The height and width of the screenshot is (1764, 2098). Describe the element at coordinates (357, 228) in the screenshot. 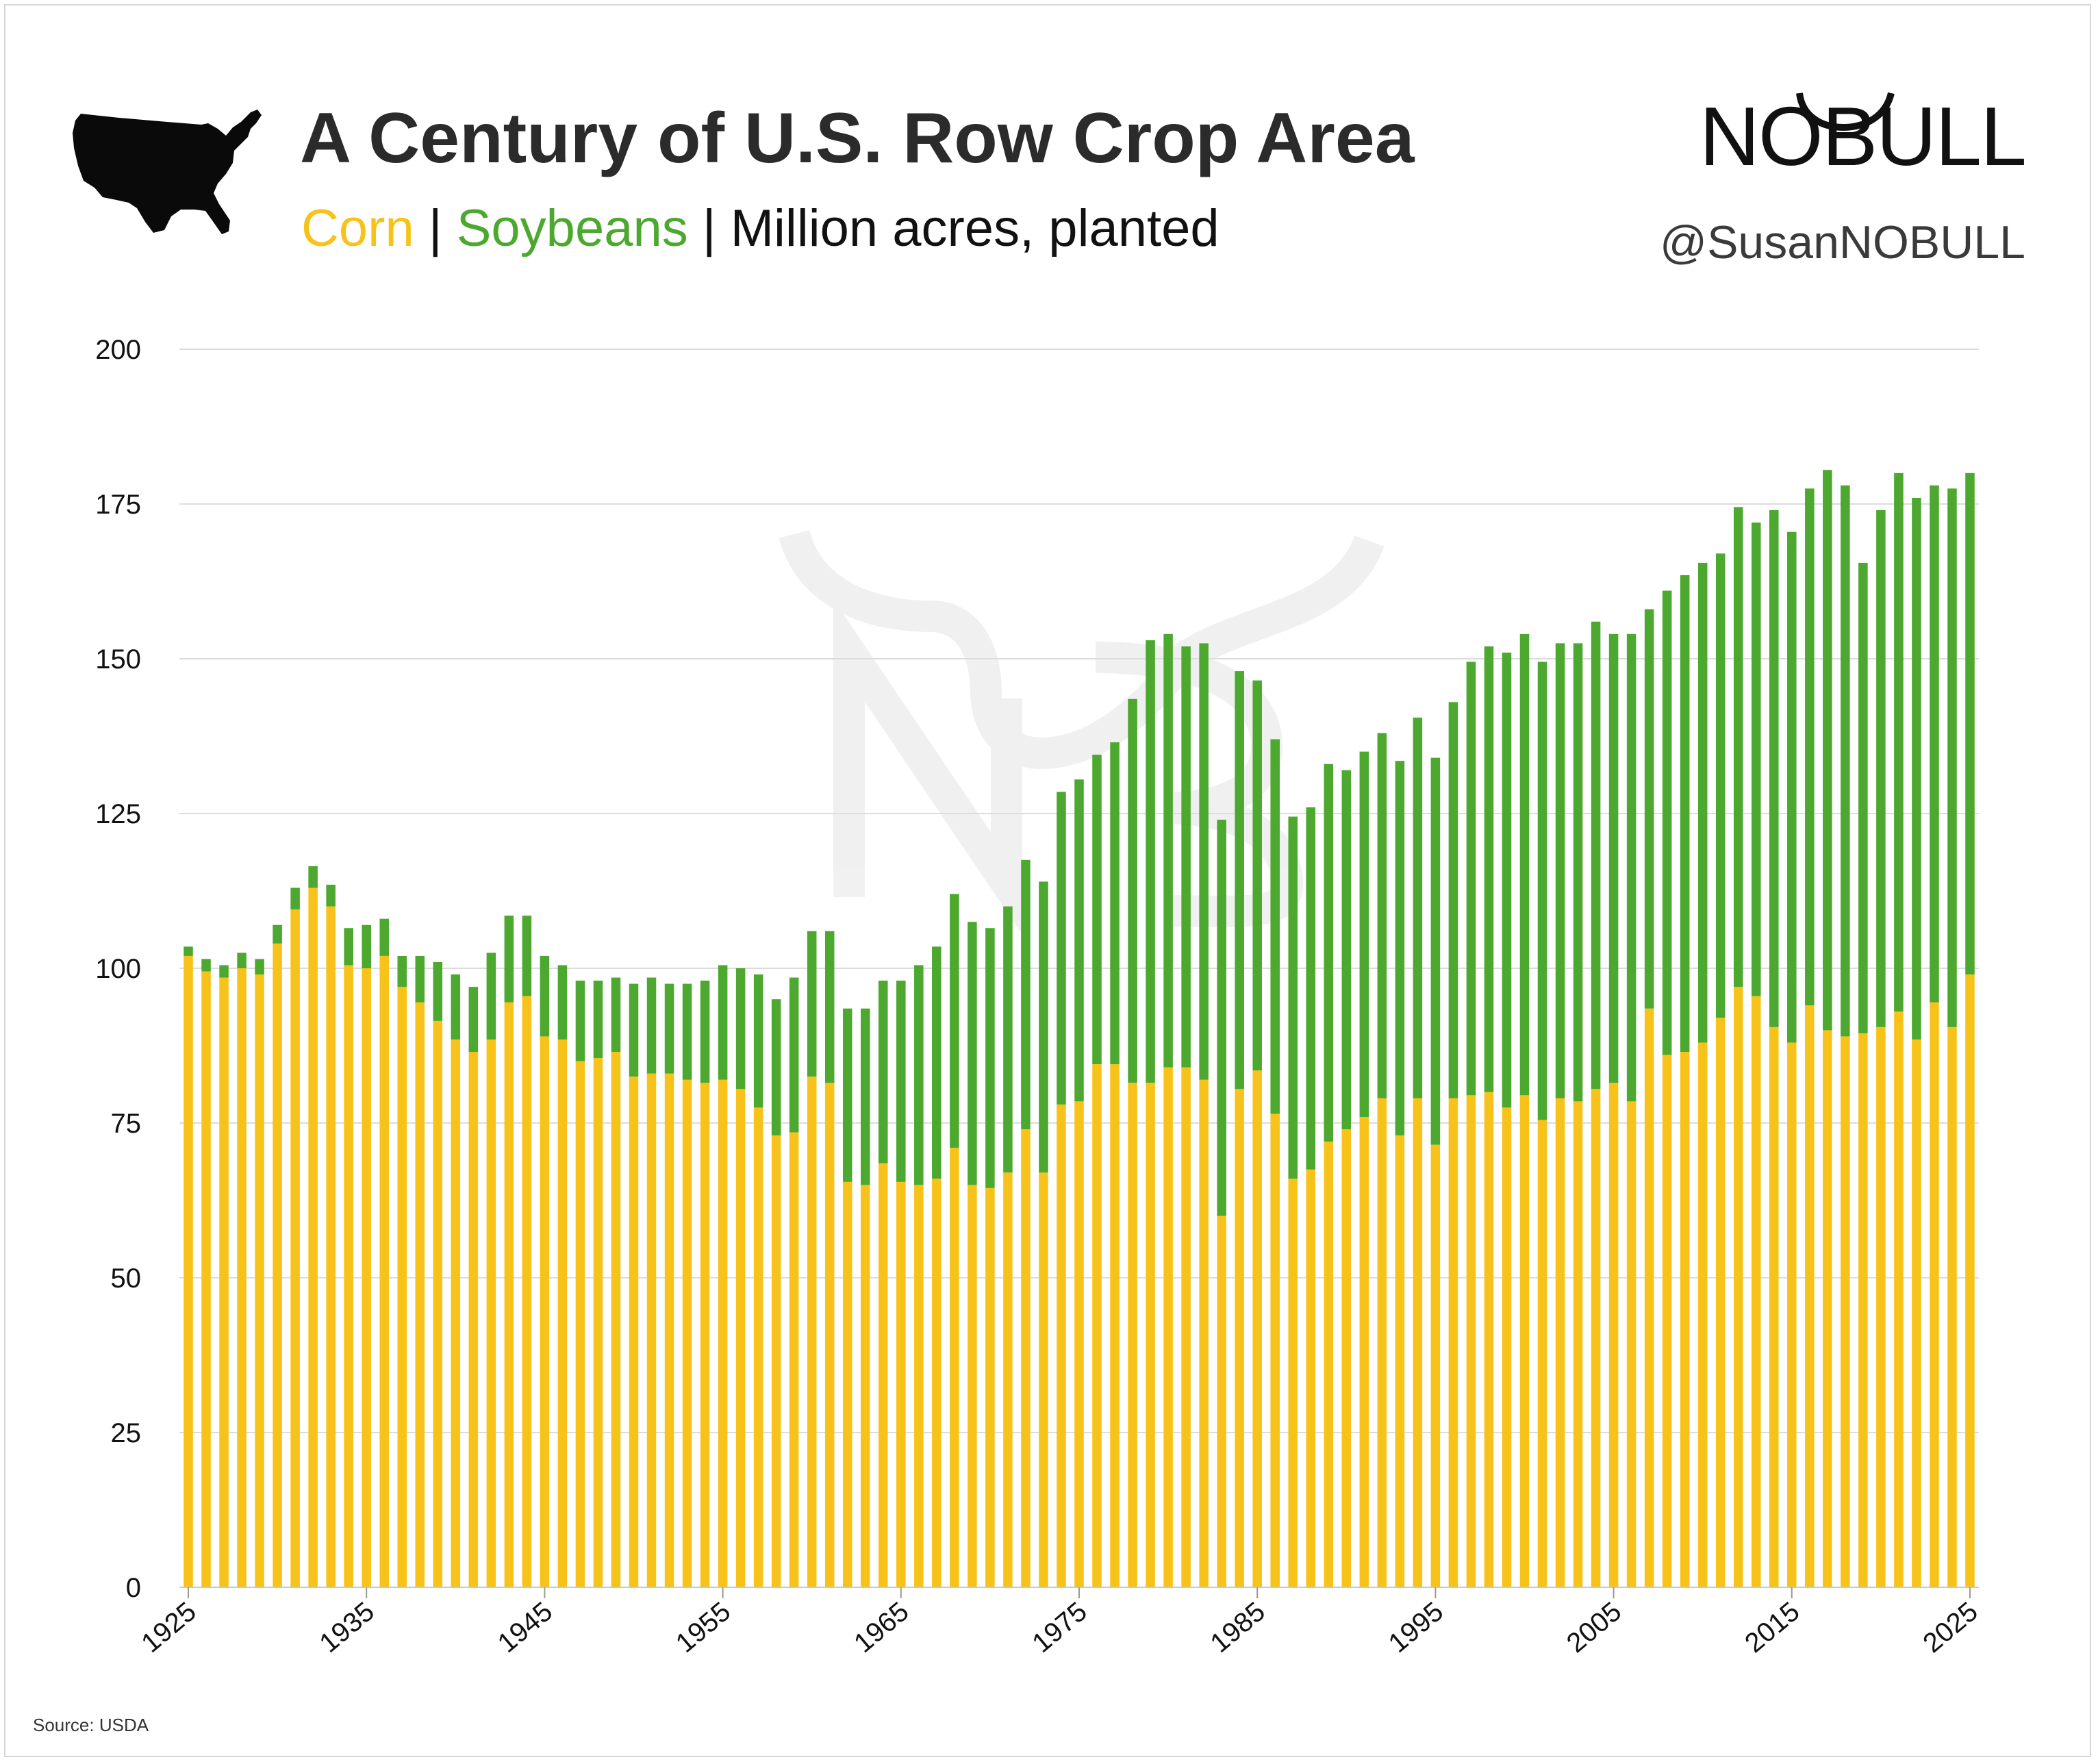

I see `legend-corn: Corn` at that location.